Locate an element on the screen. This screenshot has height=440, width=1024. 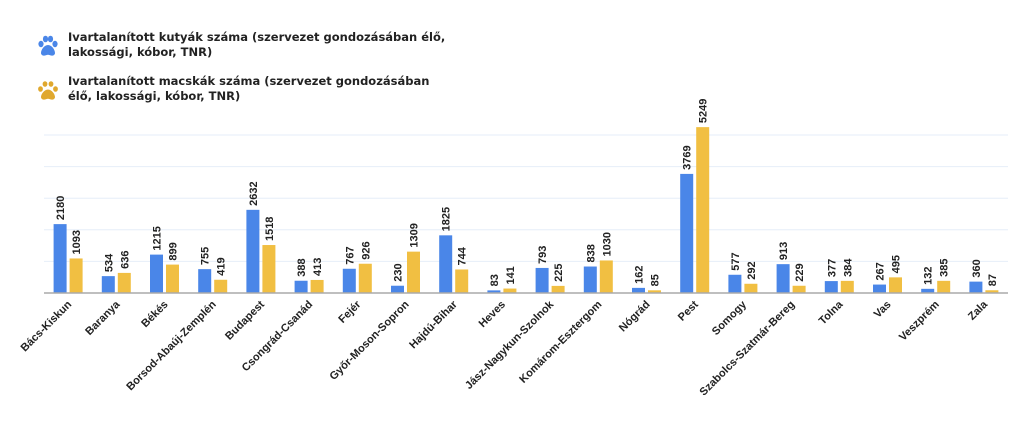
data-label: 926 is located at coordinates (366, 250).